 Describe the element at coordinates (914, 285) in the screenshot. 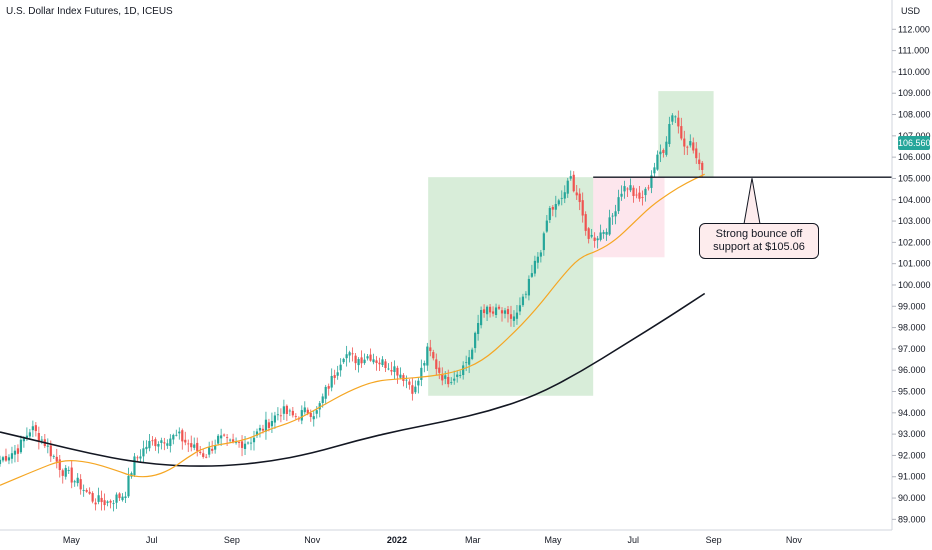

I see `y-tick-label: 100.000` at that location.